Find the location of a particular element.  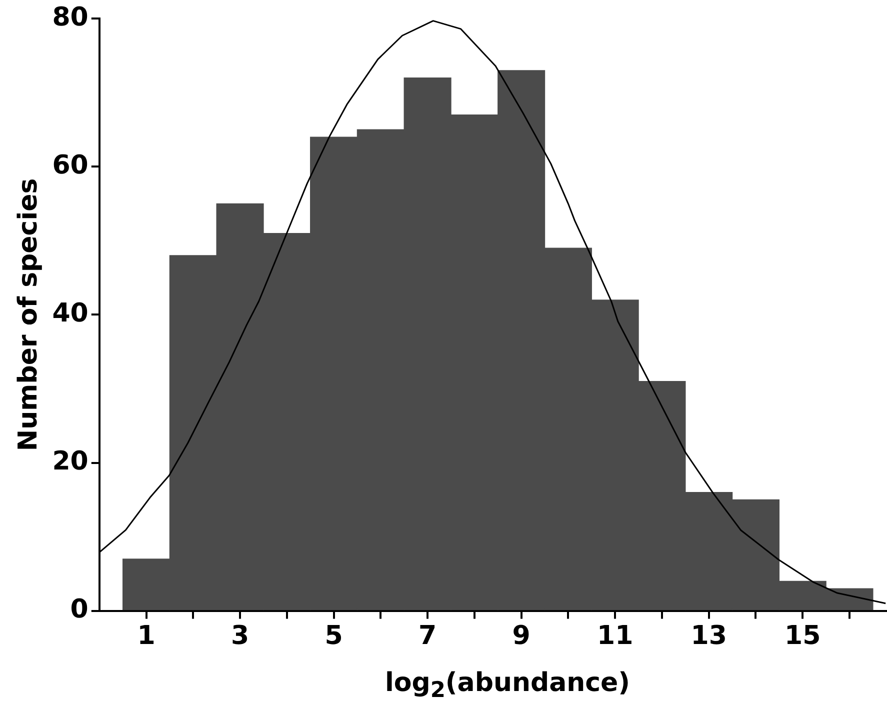

x-tick-label: 1 is located at coordinates (146, 636).